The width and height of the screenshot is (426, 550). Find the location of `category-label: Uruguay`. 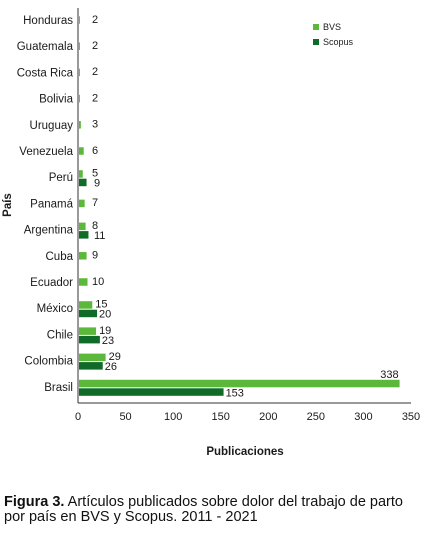

category-label: Uruguay is located at coordinates (52, 126).